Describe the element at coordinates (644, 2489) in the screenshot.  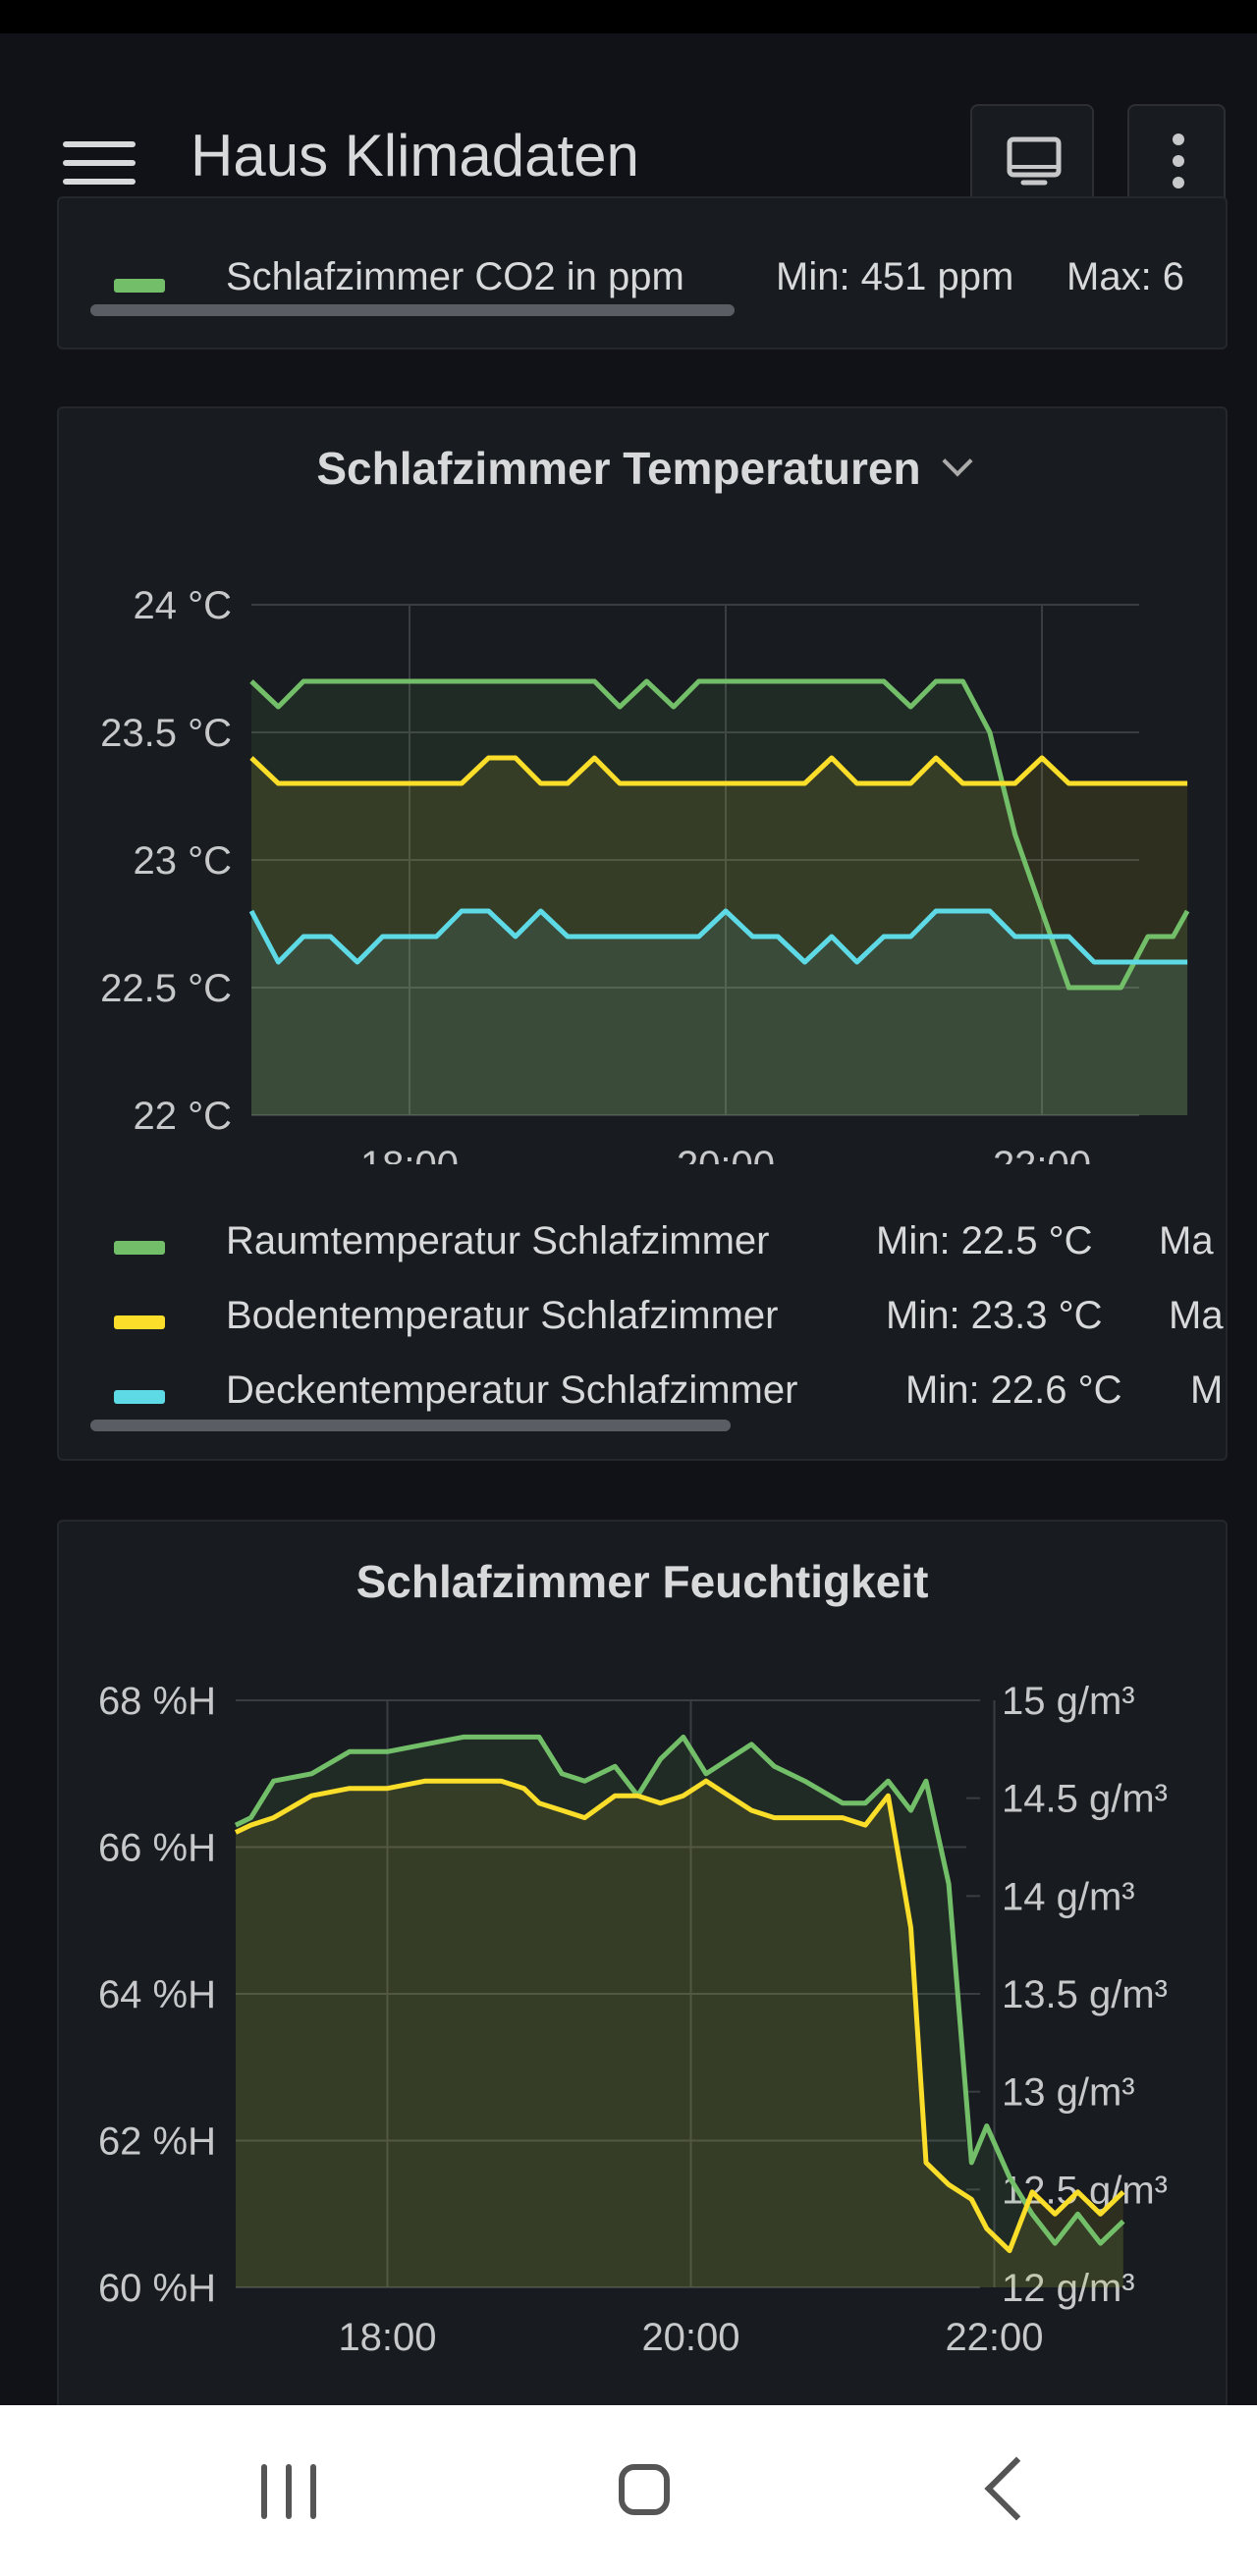
I see `home-icon` at that location.